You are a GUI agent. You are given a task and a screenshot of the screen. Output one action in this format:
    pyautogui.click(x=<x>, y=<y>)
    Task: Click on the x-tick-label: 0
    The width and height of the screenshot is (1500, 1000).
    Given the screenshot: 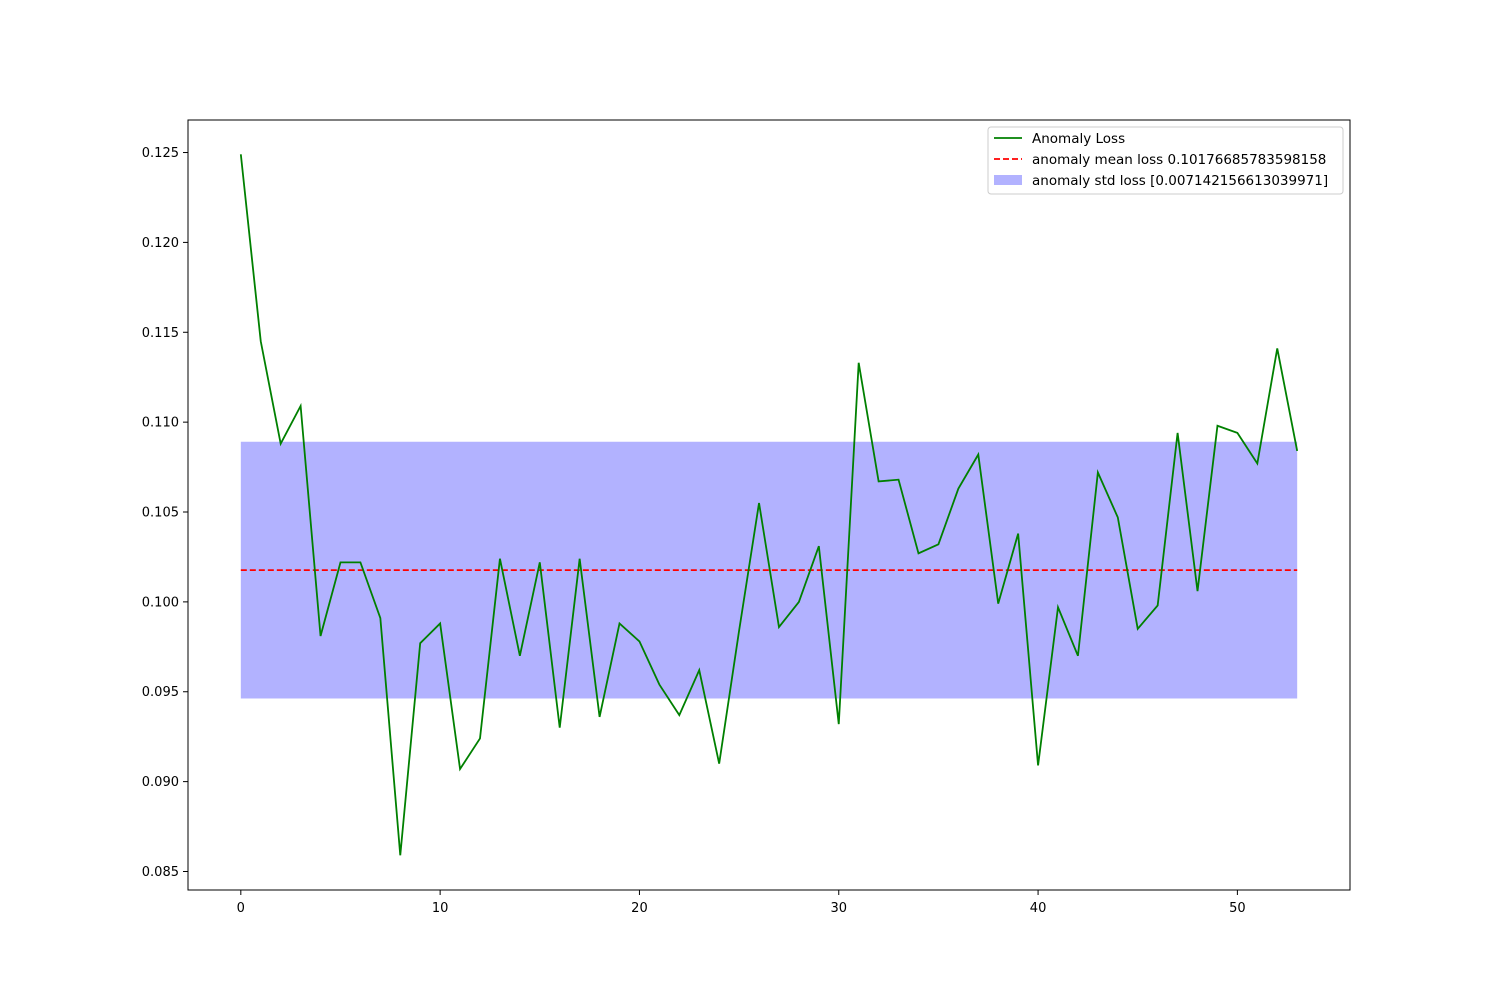 What is the action you would take?
    pyautogui.click(x=241, y=908)
    